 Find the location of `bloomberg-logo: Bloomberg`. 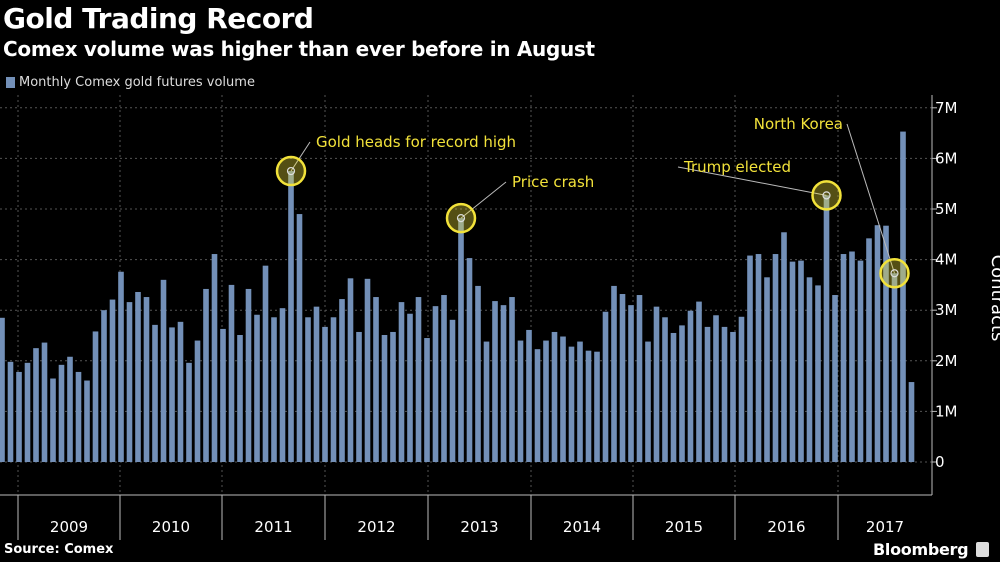

bloomberg-logo: Bloomberg is located at coordinates (931, 549).